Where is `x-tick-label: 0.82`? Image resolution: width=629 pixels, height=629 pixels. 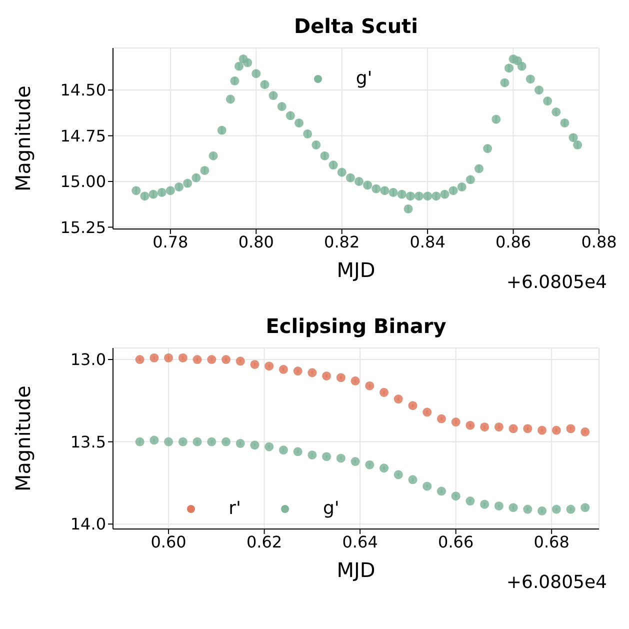
x-tick-label: 0.82 is located at coordinates (342, 242).